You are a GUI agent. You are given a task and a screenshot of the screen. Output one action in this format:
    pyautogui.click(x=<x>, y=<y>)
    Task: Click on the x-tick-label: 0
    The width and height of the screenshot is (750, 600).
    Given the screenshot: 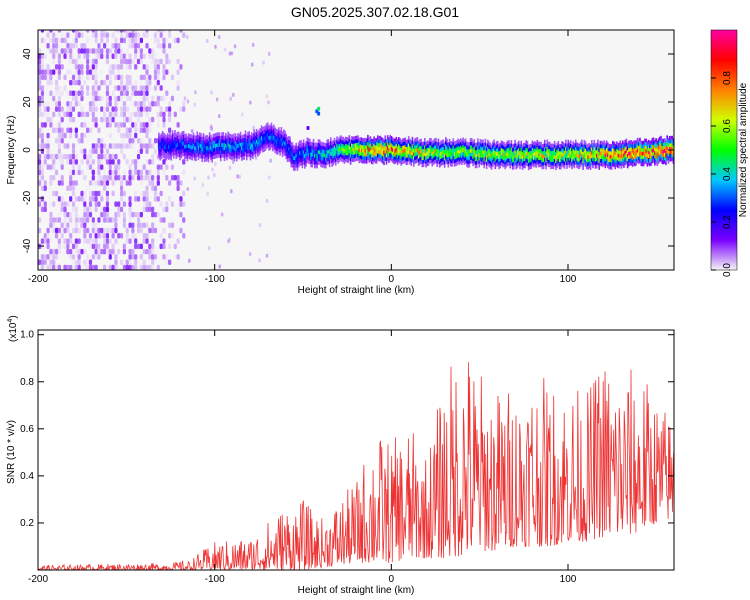 What is the action you would take?
    pyautogui.click(x=392, y=279)
    